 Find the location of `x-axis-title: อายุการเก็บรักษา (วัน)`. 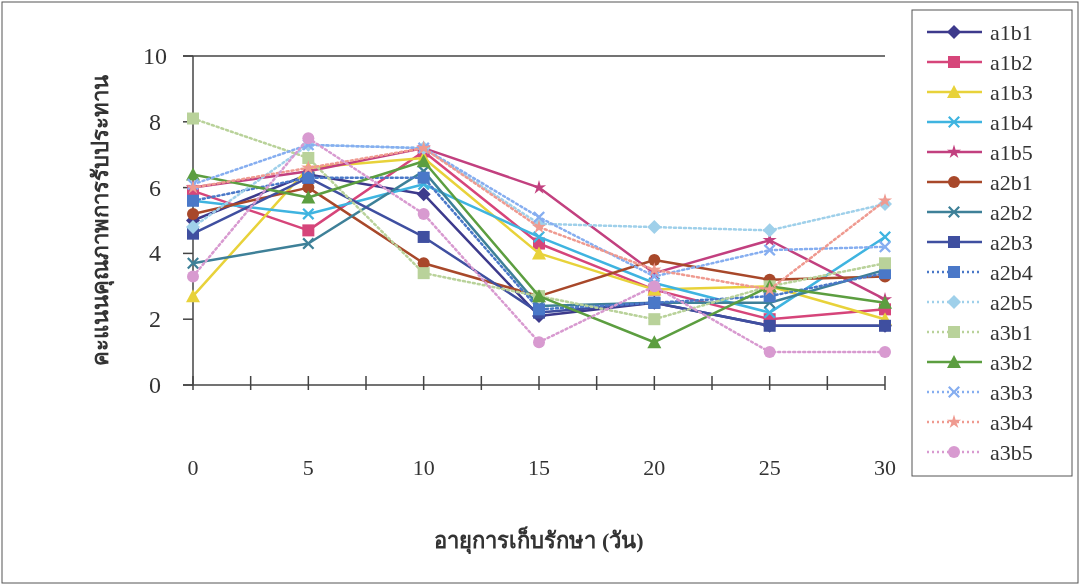

x-axis-title: อายุการเก็บรักษา (วัน) is located at coordinates (539, 540).